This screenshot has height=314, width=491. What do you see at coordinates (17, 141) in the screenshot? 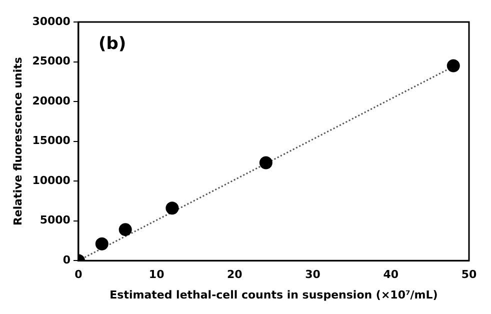
I see `y-axis-title: Relative fluorescence units` at bounding box center [17, 141].